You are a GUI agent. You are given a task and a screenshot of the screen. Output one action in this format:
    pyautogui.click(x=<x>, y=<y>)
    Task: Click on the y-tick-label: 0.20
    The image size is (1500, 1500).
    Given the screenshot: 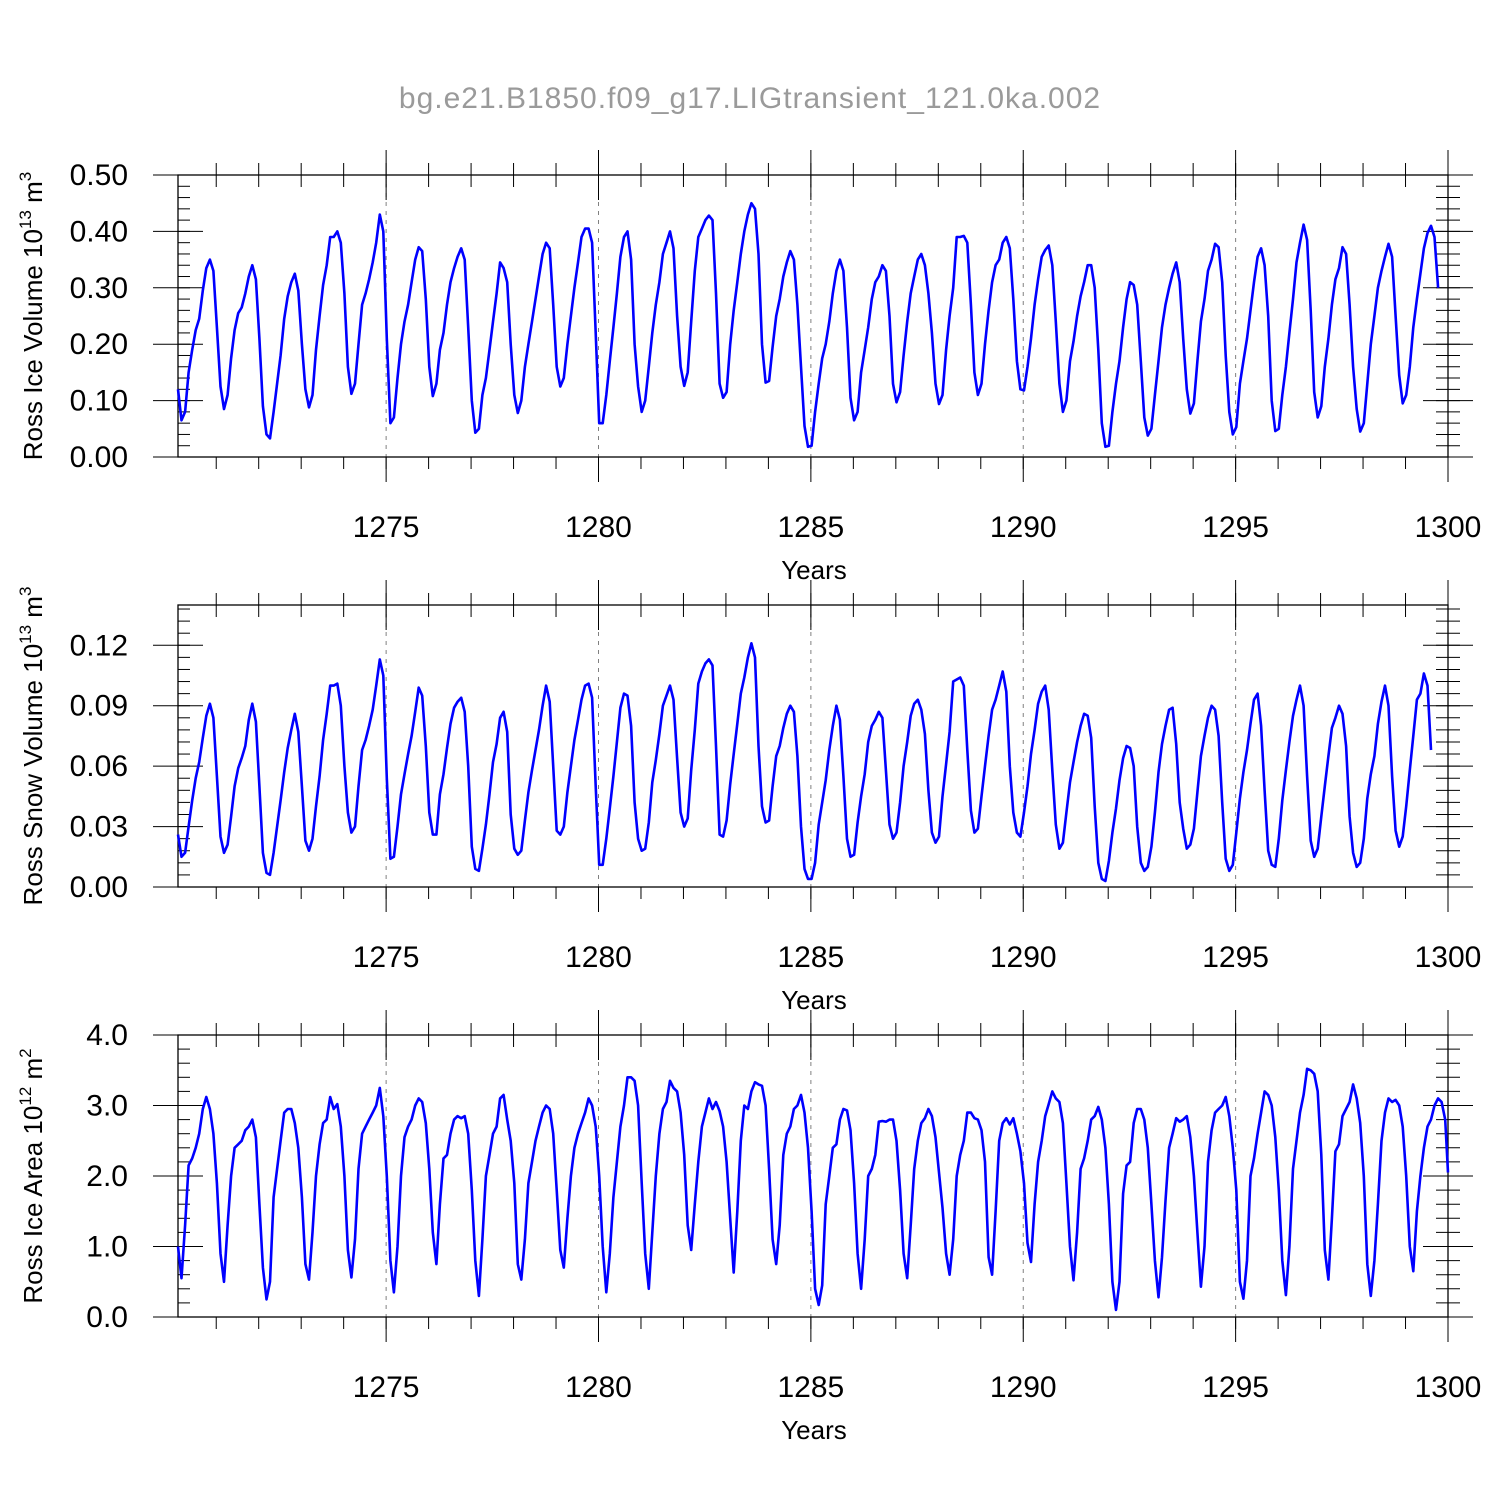 What is the action you would take?
    pyautogui.click(x=99, y=344)
    